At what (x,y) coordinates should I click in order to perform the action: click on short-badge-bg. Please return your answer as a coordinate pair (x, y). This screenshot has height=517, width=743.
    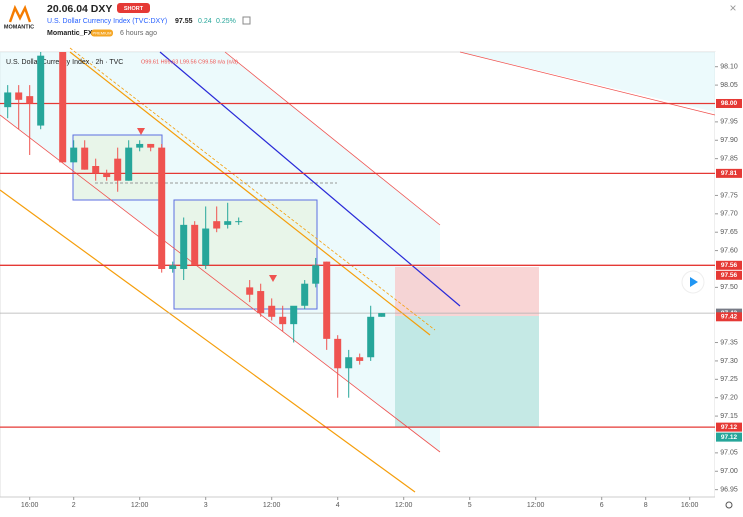
    Looking at the image, I should click on (133, 8).